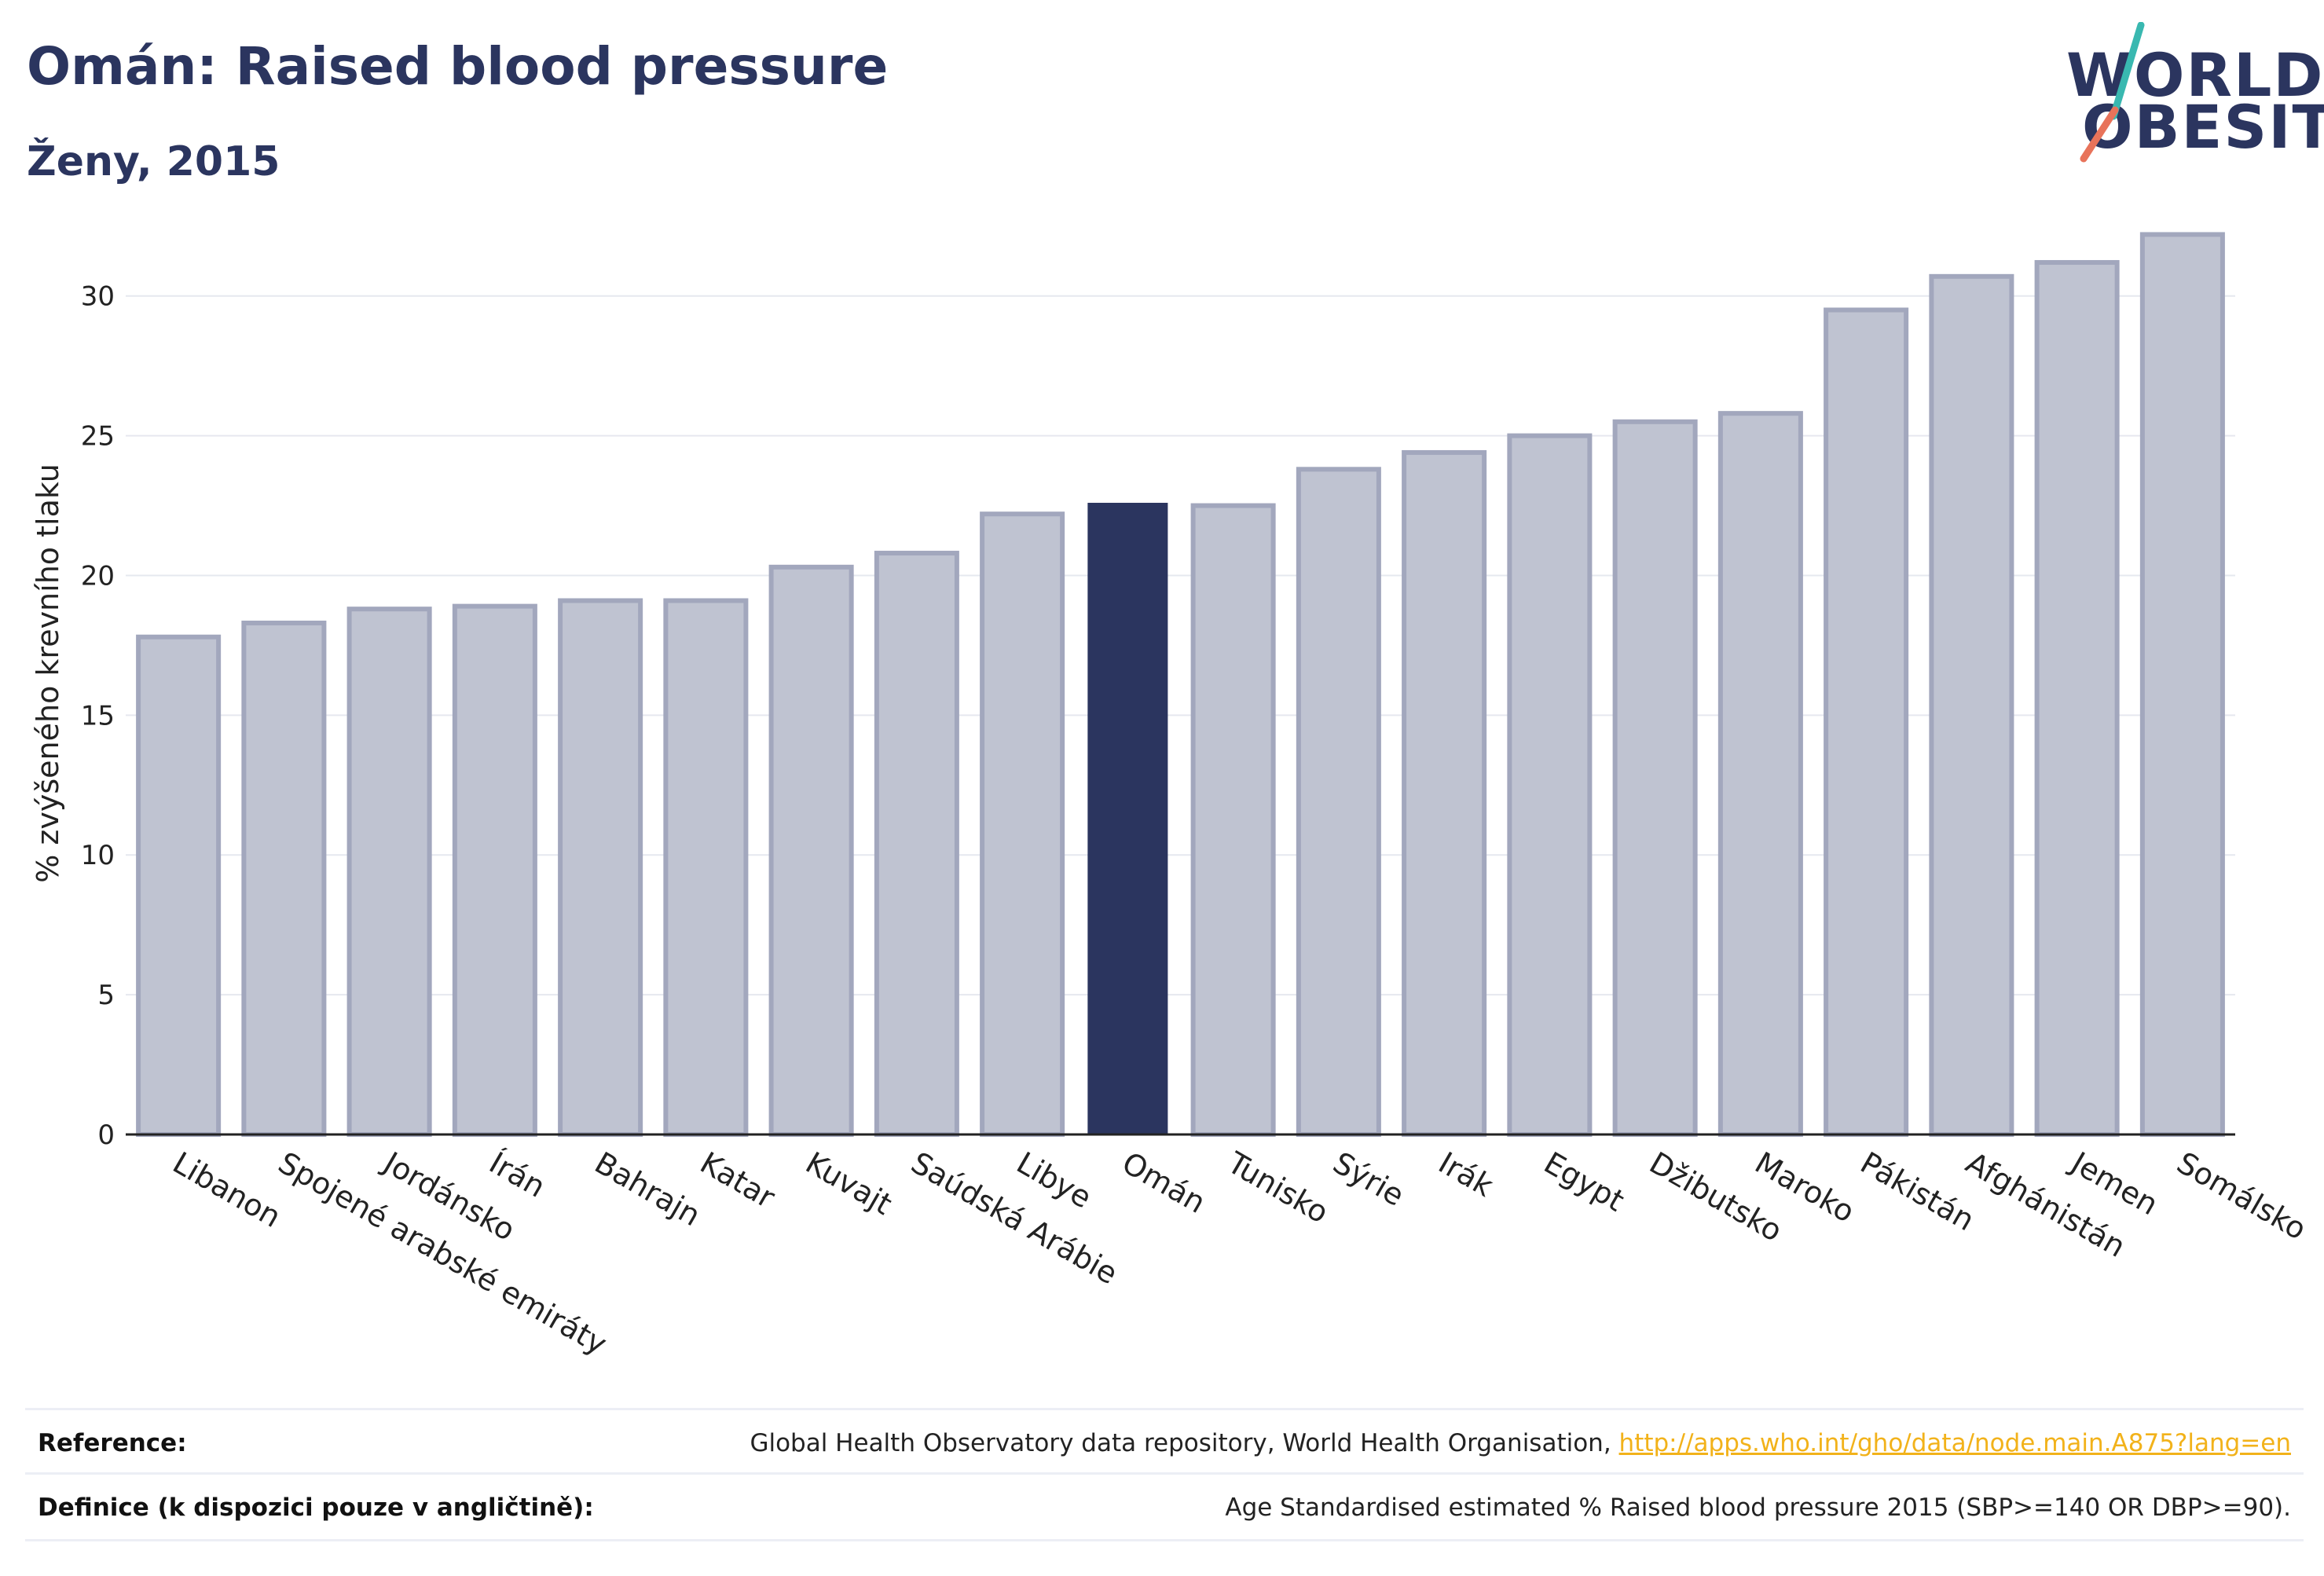  Describe the element at coordinates (1368, 1179) in the screenshot. I see `x-tick-label: Sýrie` at that location.